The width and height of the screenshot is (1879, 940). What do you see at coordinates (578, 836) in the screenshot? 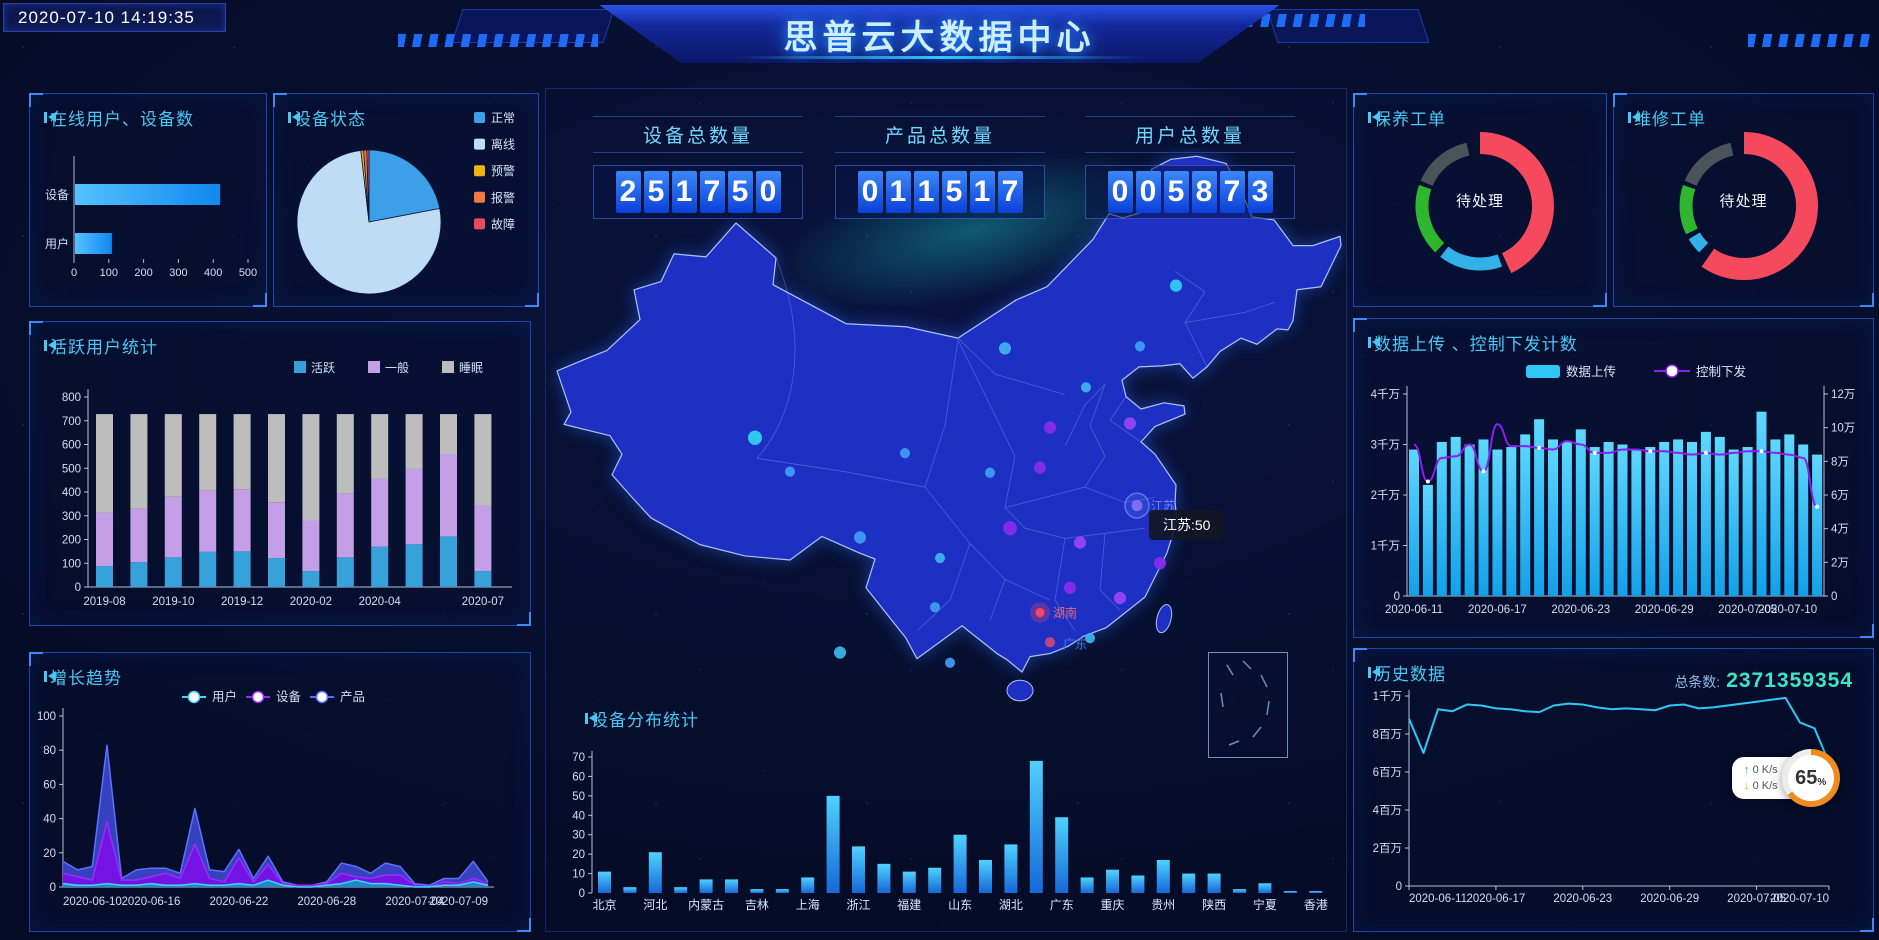
I see `svg-text: 30` at bounding box center [578, 836].